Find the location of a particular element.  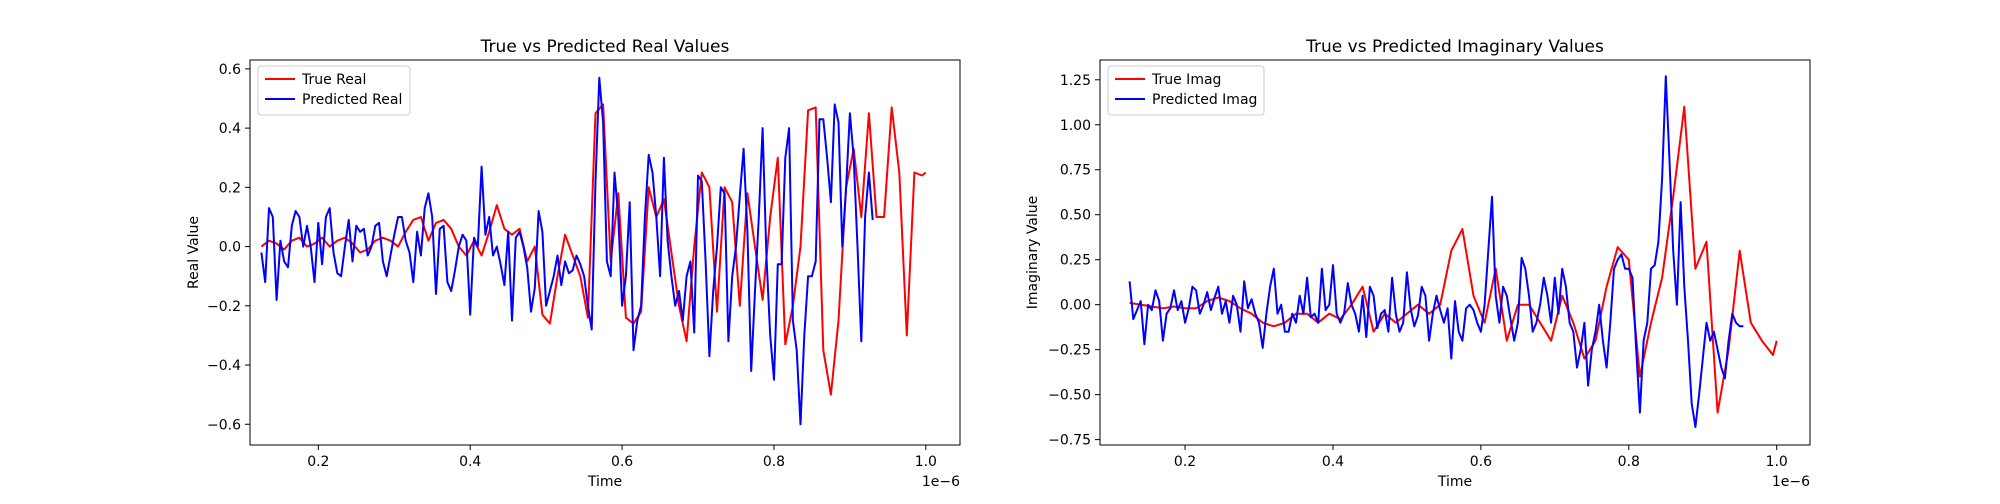

y-tick-label: 1.25 is located at coordinates (1075, 81).